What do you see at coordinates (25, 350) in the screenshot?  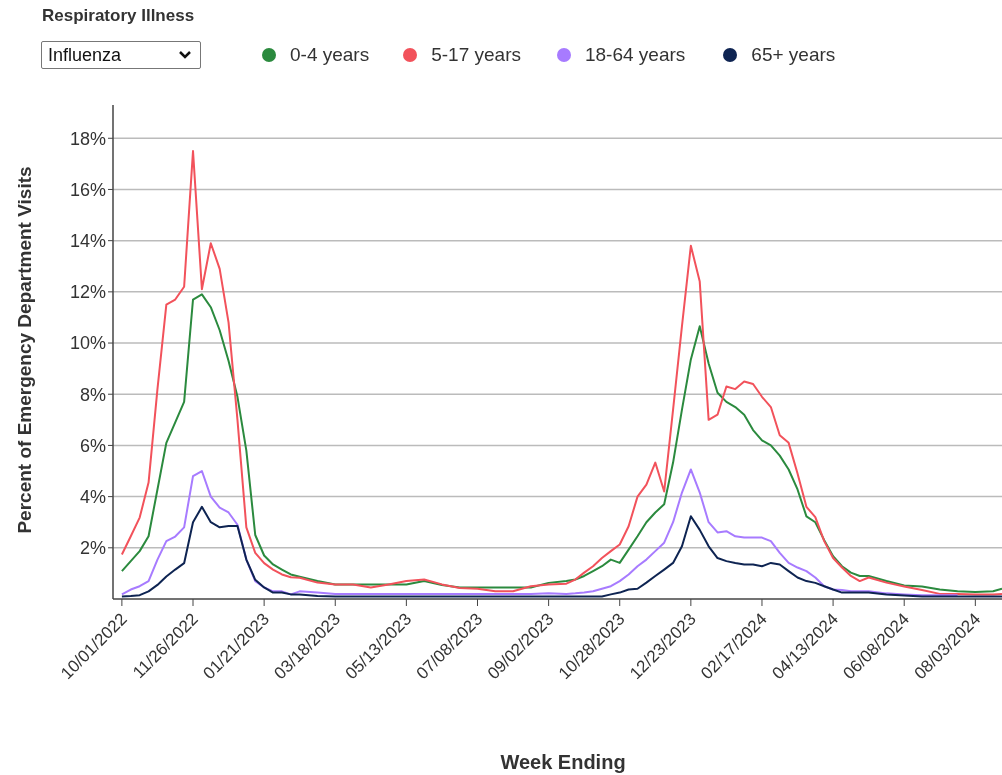 I see `y-axis-title: Percent of Emergency Department Visits` at bounding box center [25, 350].